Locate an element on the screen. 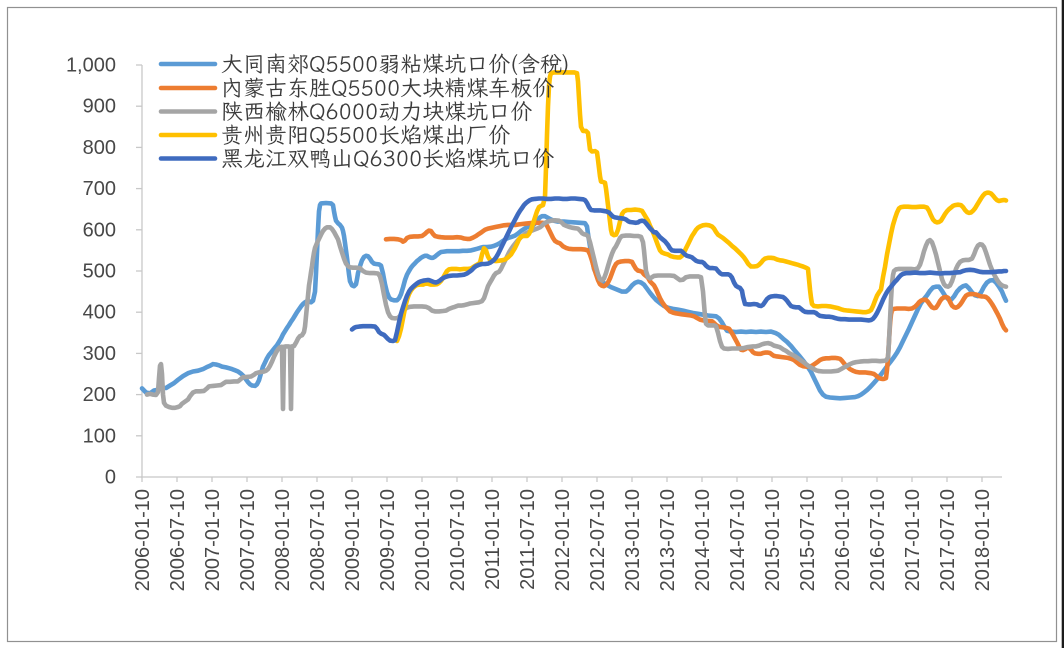 Image resolution: width=1064 pixels, height=653 pixels. svg-text: 2011-01-10 is located at coordinates (493, 539).